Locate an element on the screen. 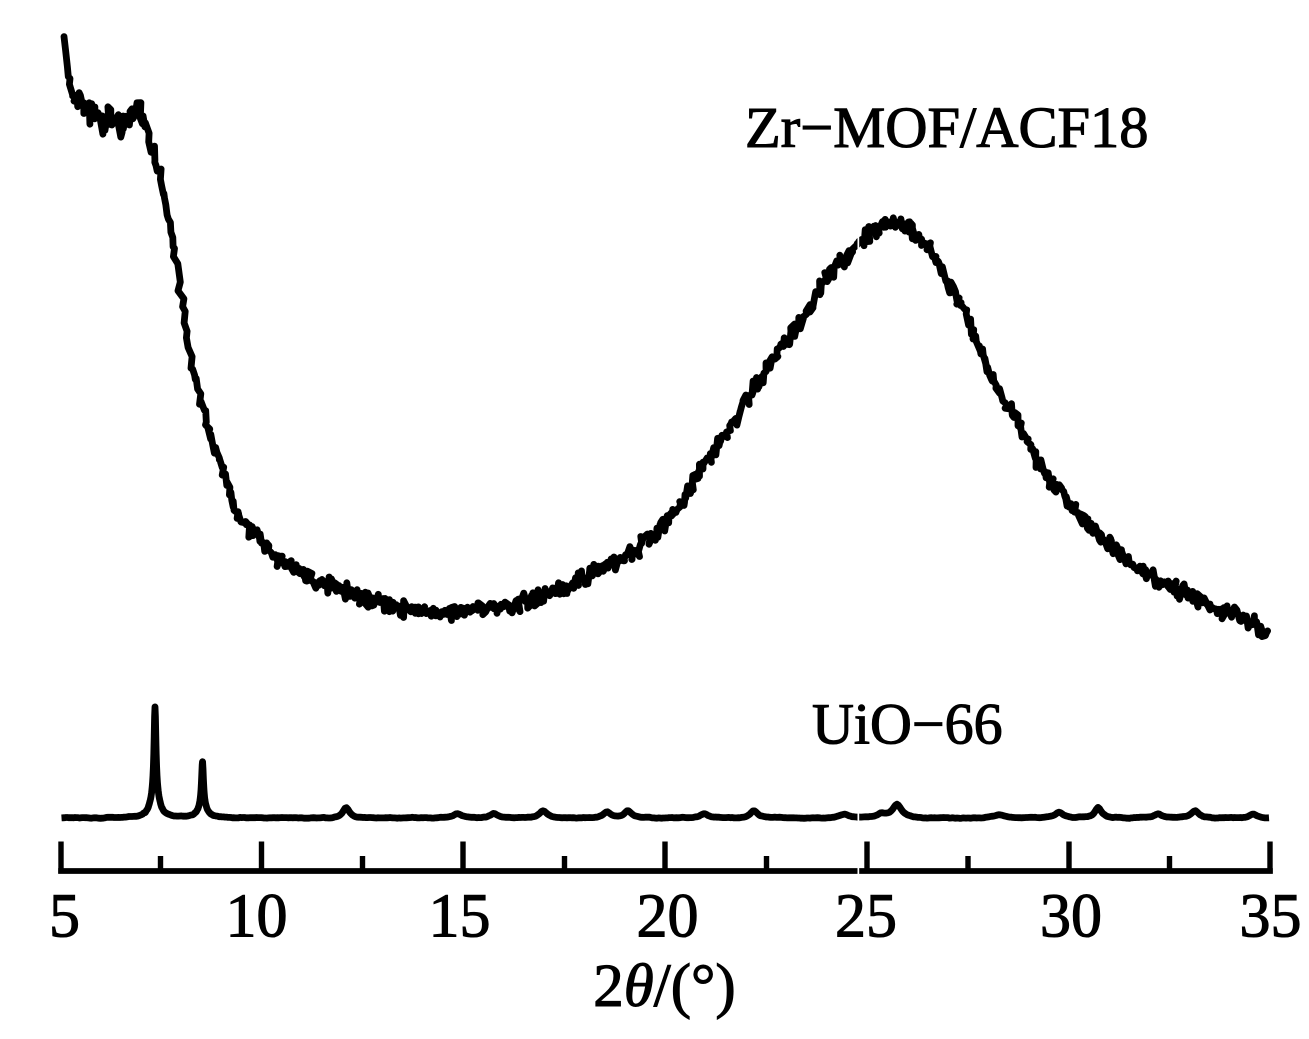 The image size is (1309, 1039). svg-text: 10 is located at coordinates (257, 917).